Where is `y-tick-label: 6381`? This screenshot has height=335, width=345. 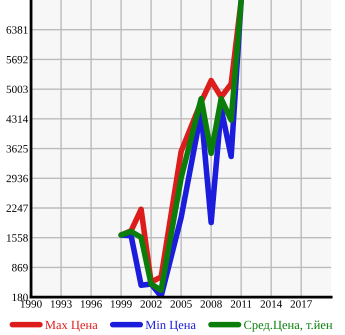
y-tick-label: 6381 is located at coordinates (17, 30).